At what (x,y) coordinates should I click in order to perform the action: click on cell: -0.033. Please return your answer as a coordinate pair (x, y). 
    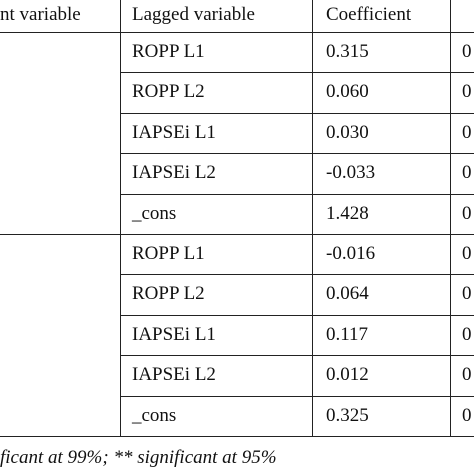
    Looking at the image, I should click on (351, 173).